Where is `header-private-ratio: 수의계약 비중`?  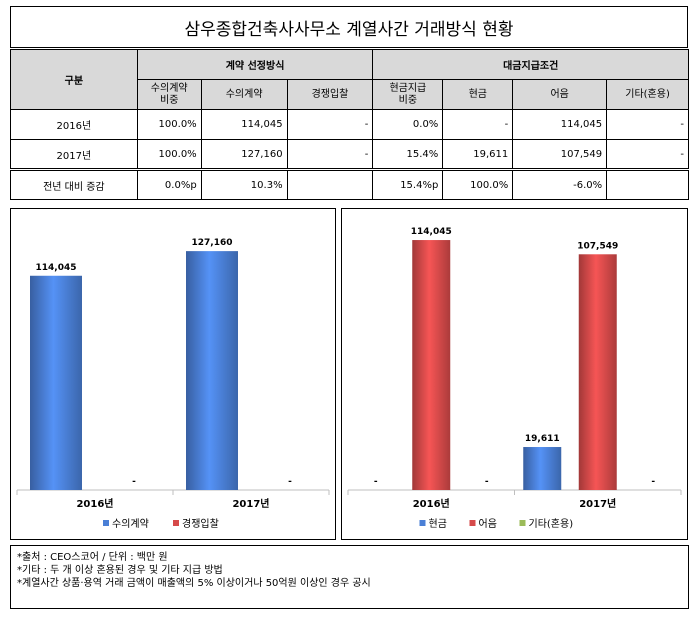
header-private-ratio: 수의계약 비중 is located at coordinates (169, 94).